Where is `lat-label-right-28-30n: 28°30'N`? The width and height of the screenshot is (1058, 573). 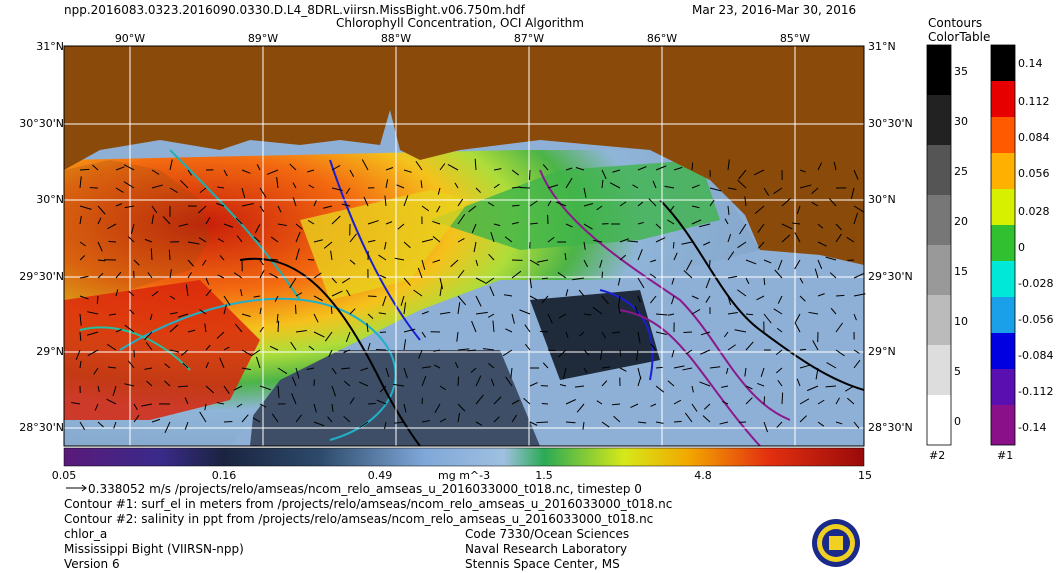
lat-label-right-28-30n: 28°30'N is located at coordinates (890, 427).